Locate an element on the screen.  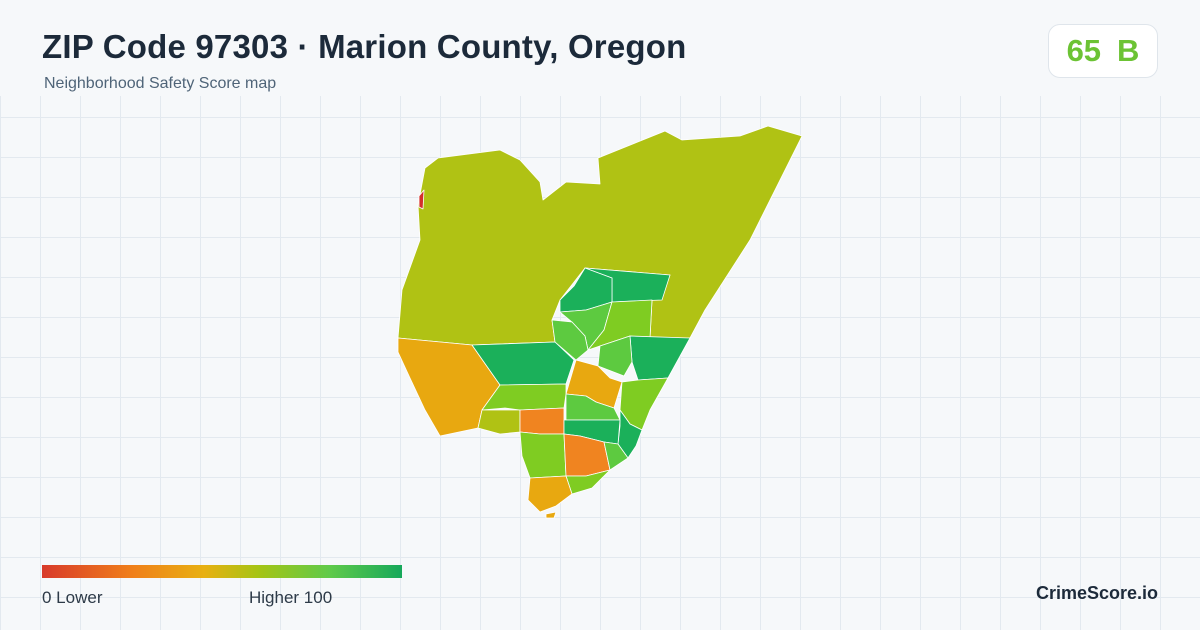
page-subtitle: Neighborhood Safety Score map is located at coordinates (160, 83).